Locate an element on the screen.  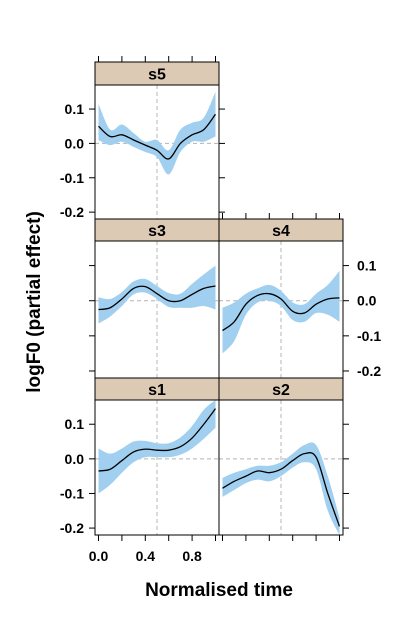
x-tick-label: 0.8 is located at coordinates (192, 556).